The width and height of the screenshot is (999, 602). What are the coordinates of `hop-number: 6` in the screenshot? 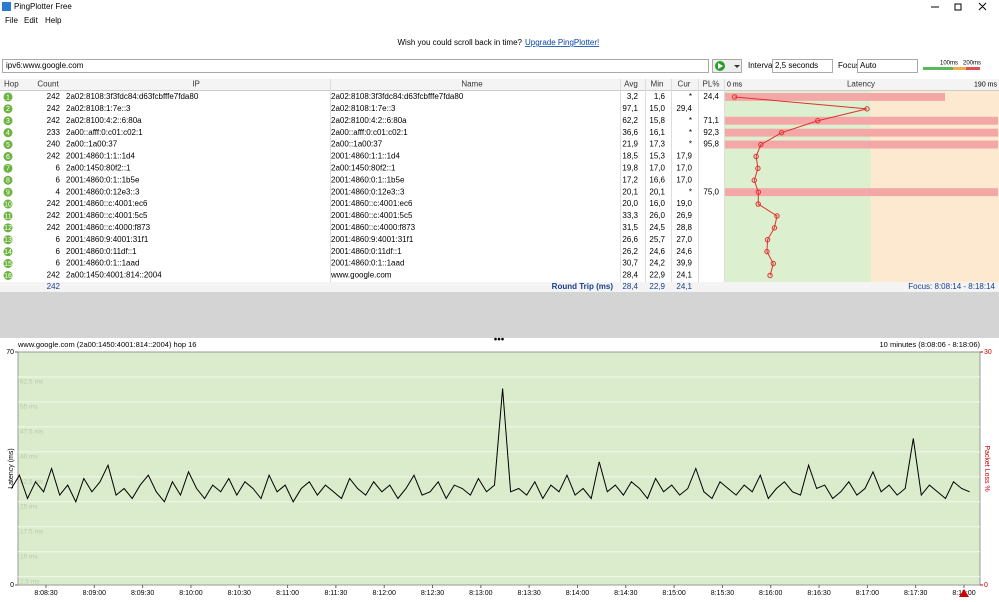 It's located at (8, 157).